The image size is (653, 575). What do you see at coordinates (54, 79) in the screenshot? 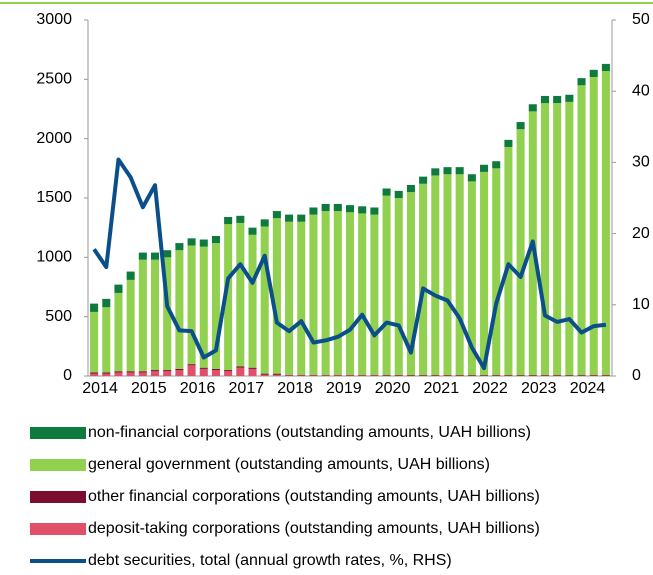
I see `y-tick-label: 2500` at bounding box center [54, 79].